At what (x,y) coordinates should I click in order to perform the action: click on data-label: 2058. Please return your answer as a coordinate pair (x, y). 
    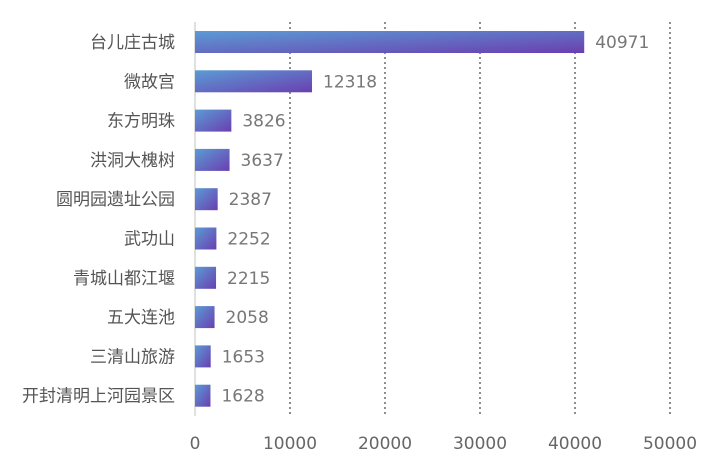
    Looking at the image, I should click on (247, 318).